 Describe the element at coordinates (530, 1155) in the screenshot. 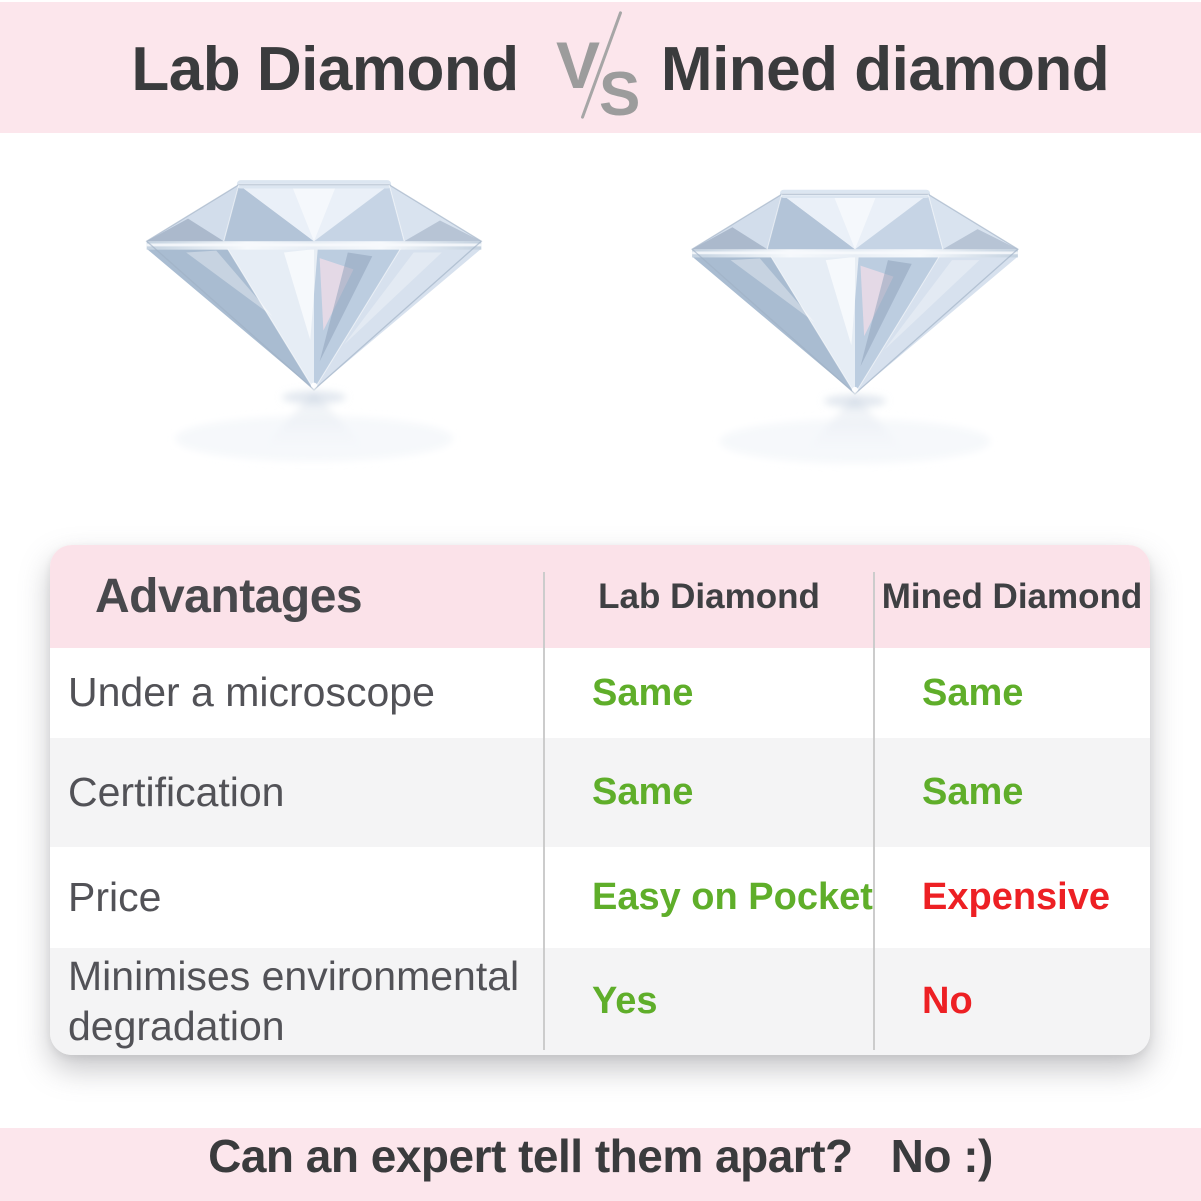

I see `footer-question: Can an expert tell them apart?` at that location.